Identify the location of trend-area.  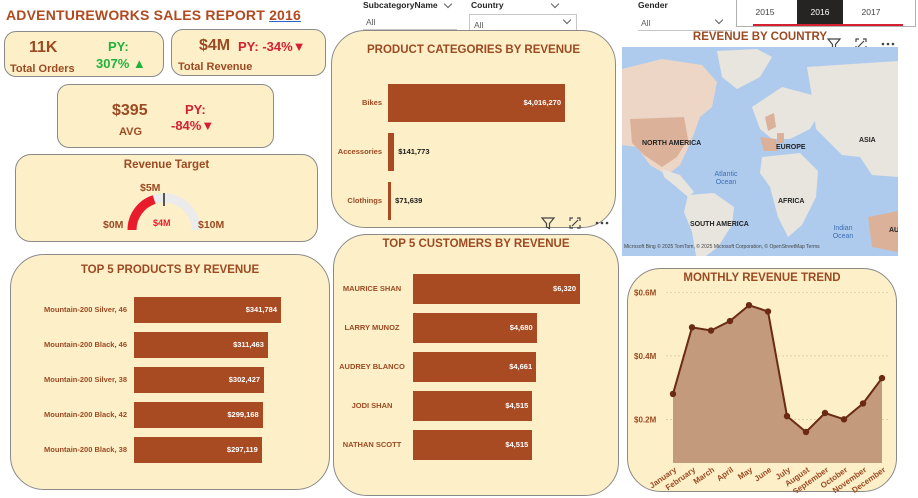
(777, 384).